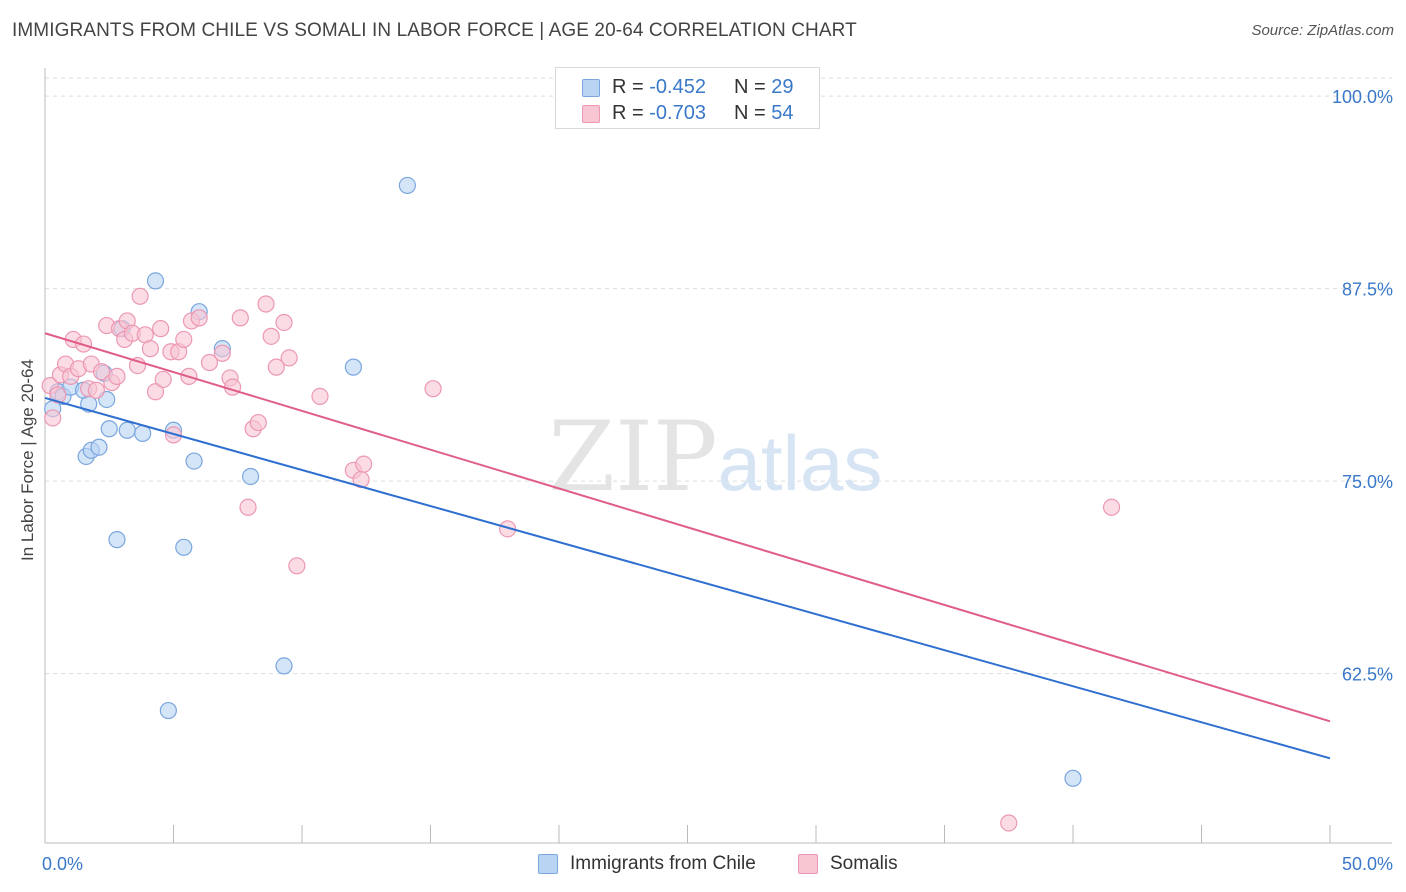 The width and height of the screenshot is (1406, 892). I want to click on chile-swatch, so click(591, 88).